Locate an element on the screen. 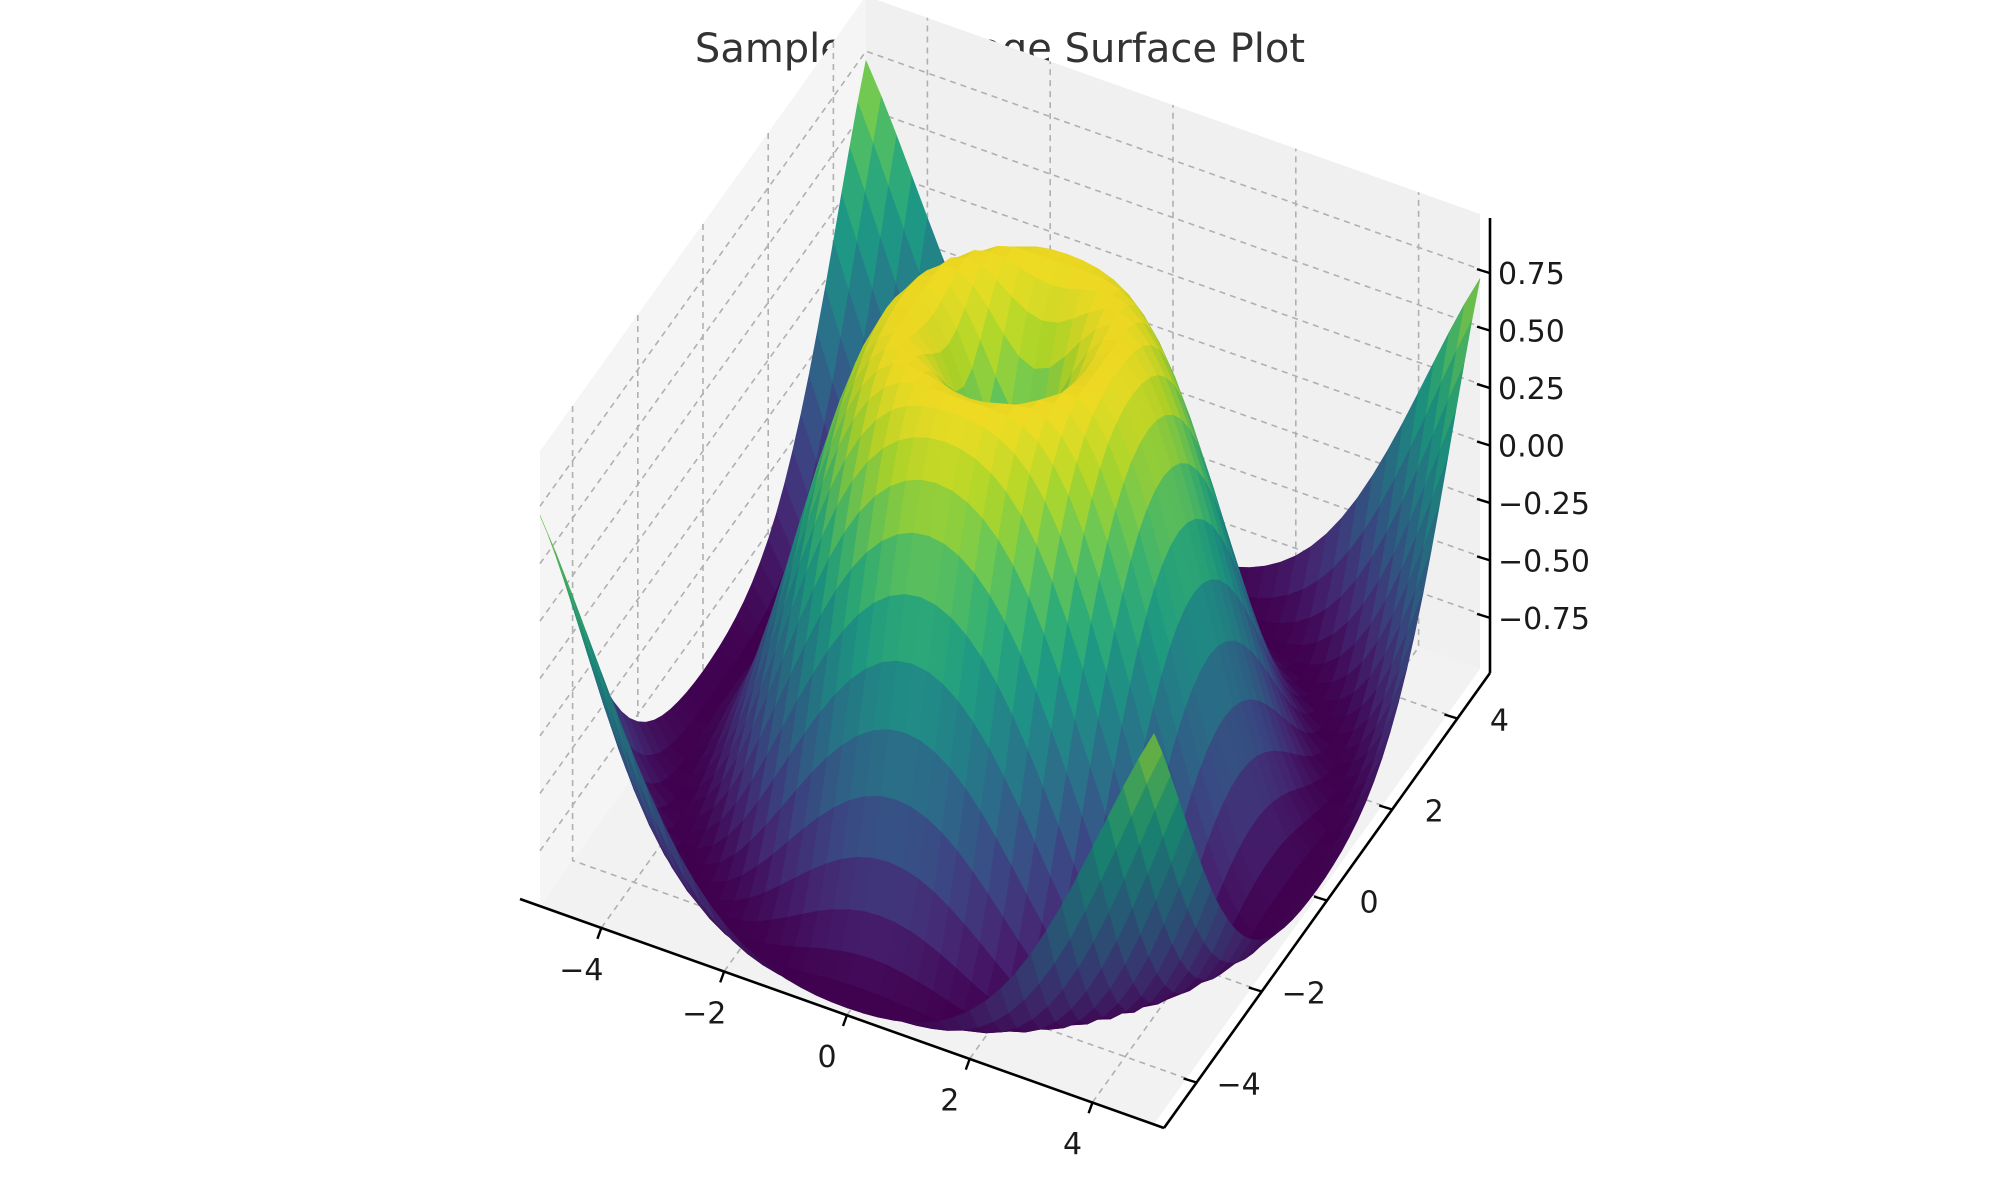 The height and width of the screenshot is (1200, 2000). x-tick-label: −4 is located at coordinates (581, 970).